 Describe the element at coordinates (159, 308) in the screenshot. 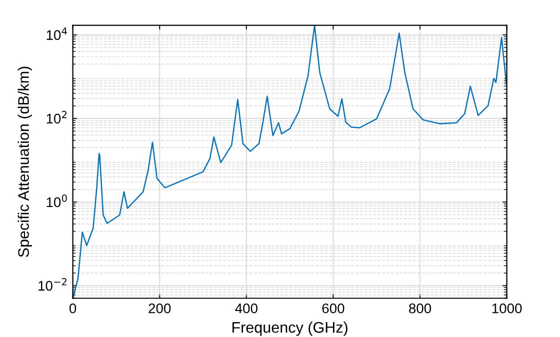

I see `x-tick-label: 200` at that location.